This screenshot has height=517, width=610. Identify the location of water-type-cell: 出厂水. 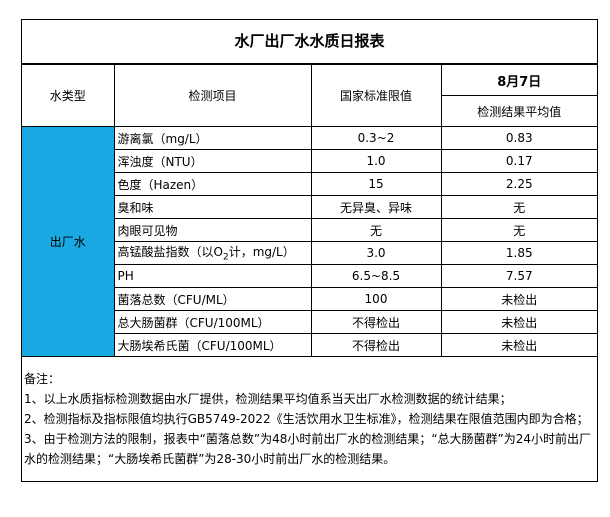
(68, 241).